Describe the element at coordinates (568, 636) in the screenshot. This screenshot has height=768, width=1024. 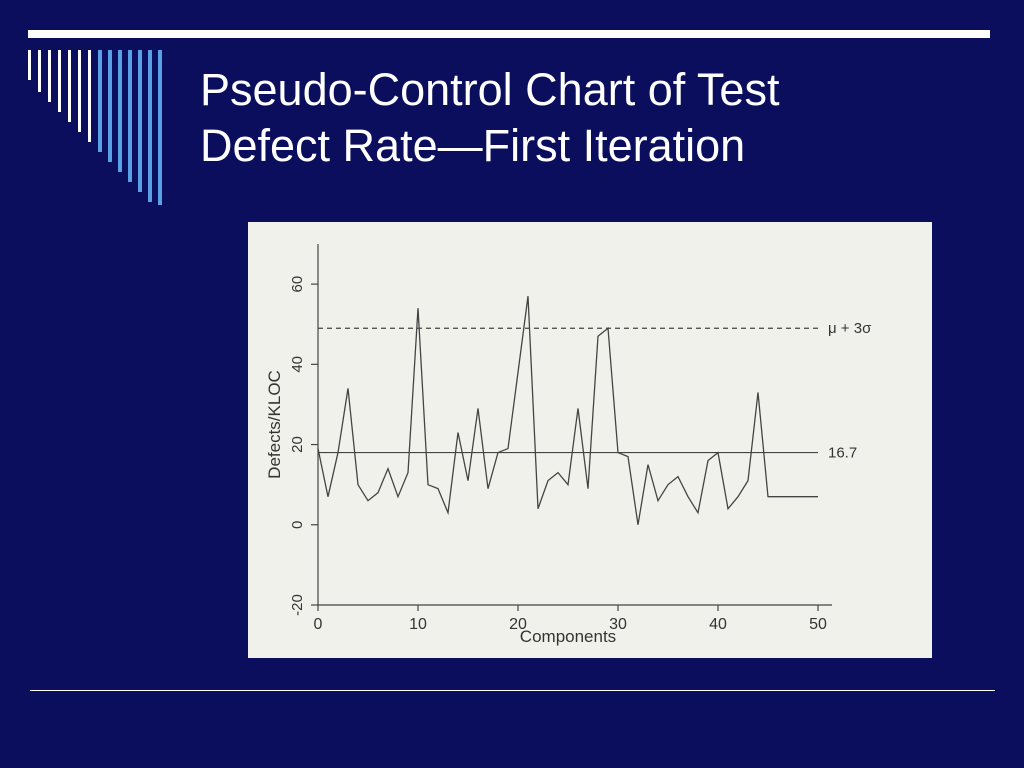
I see `x-axis-label: Components` at that location.